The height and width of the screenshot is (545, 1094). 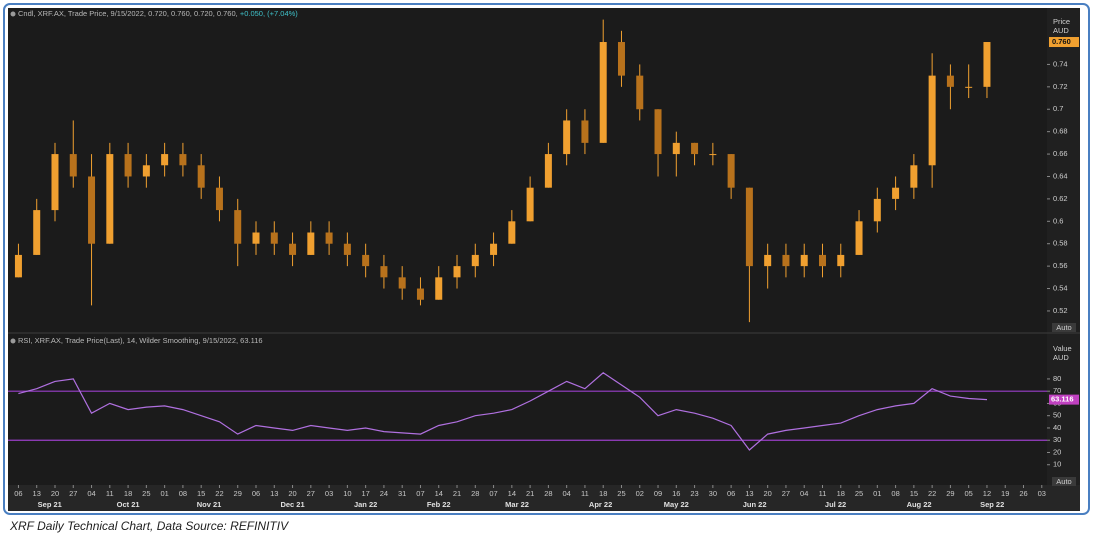 What do you see at coordinates (13, 341) in the screenshot?
I see `pane-icon` at bounding box center [13, 341].